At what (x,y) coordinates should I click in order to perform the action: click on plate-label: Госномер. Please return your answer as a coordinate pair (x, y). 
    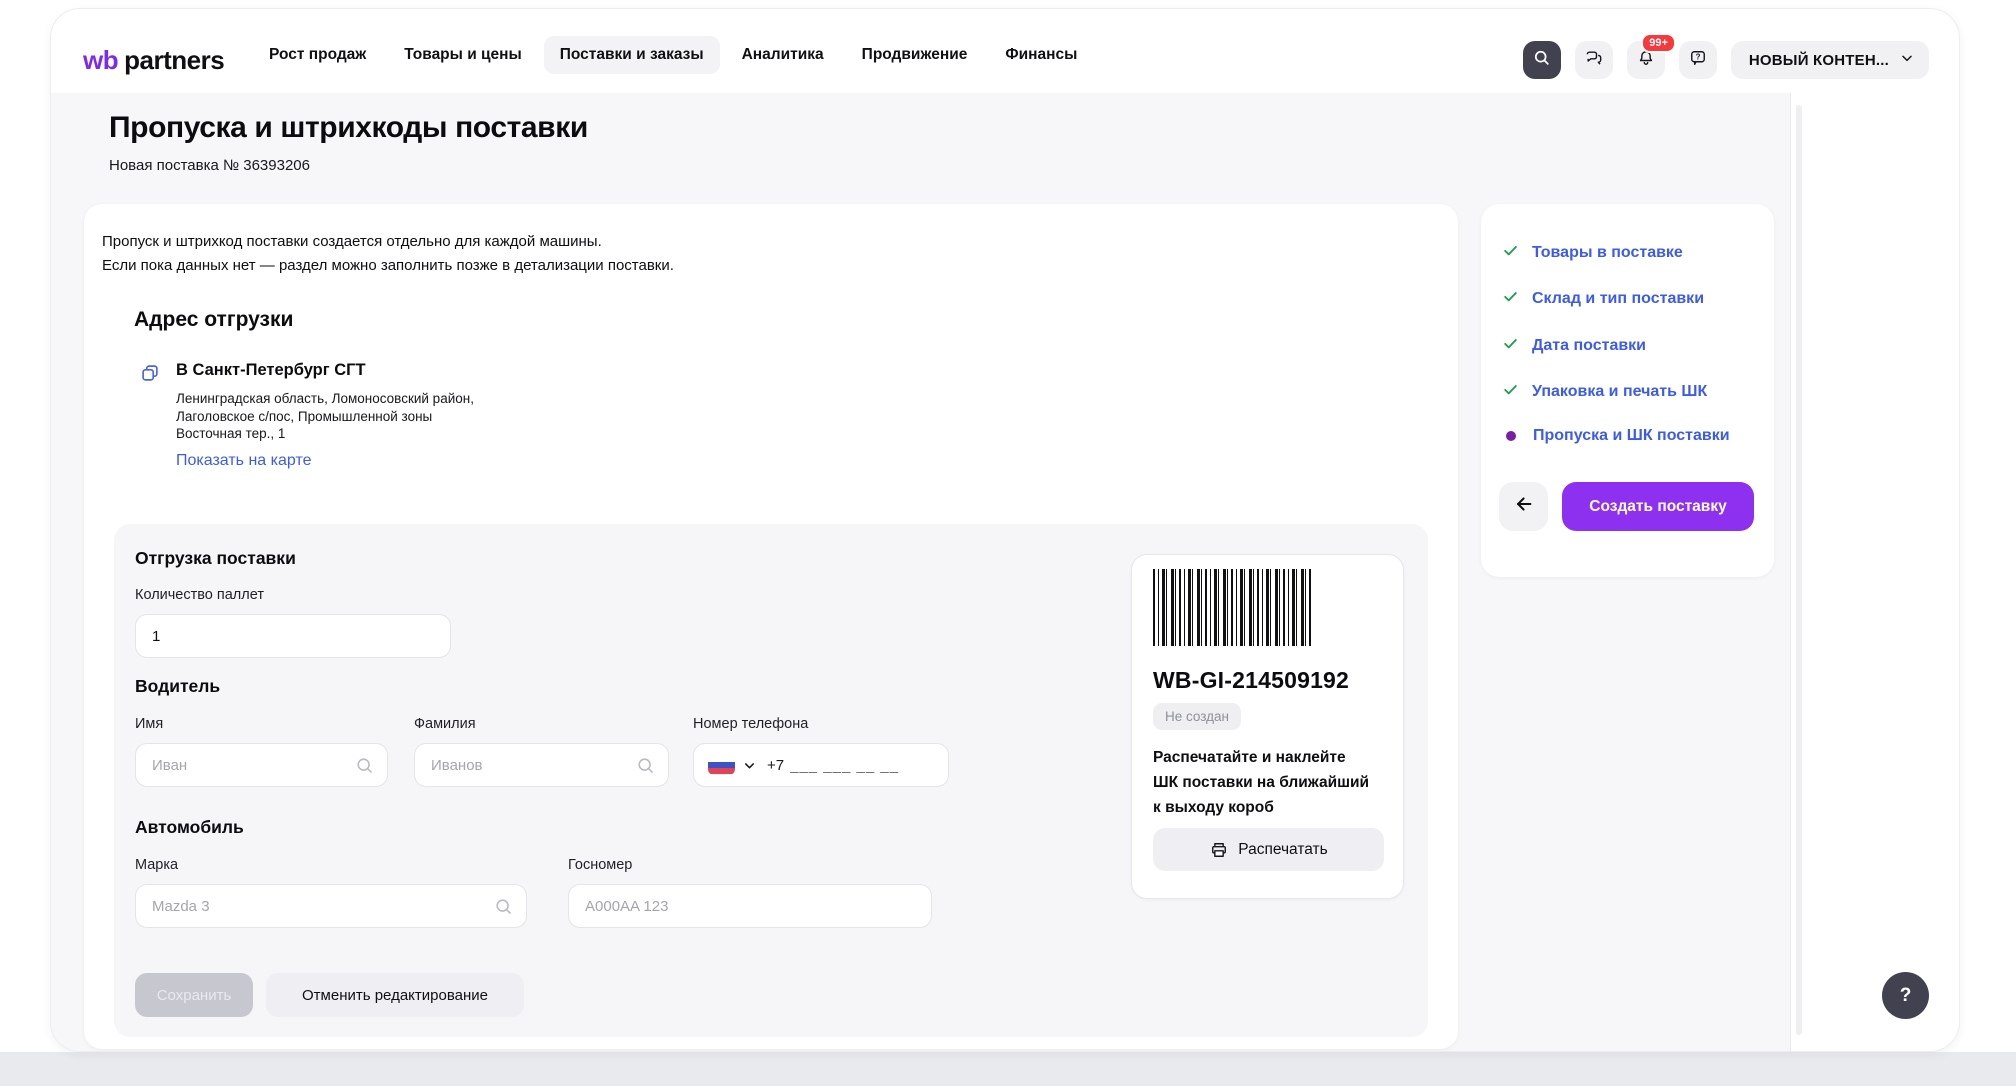
    Looking at the image, I should click on (600, 865).